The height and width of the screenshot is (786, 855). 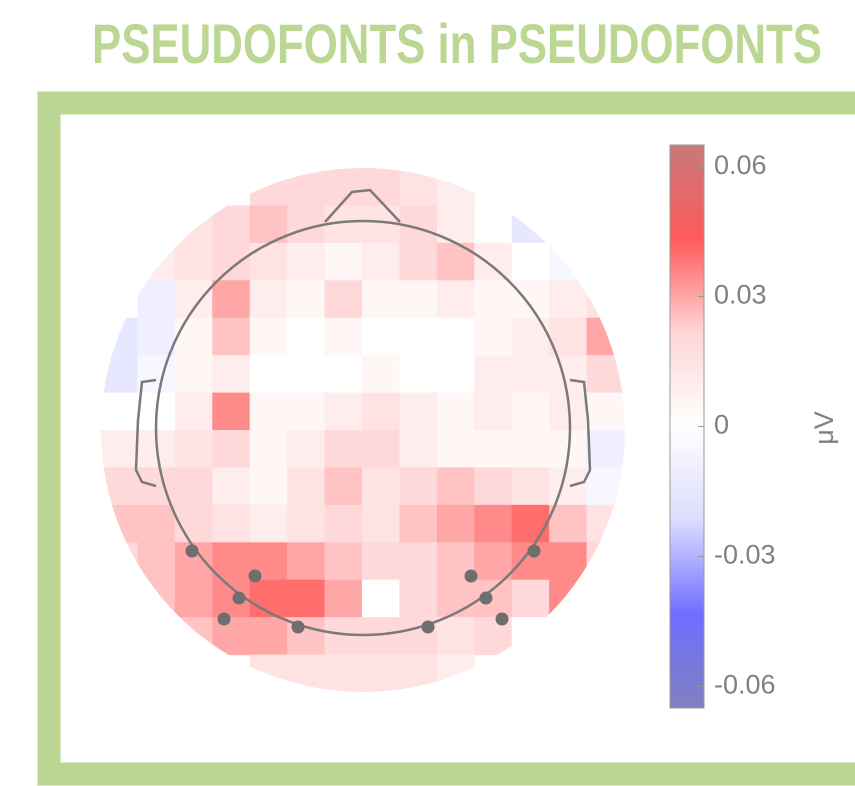 What do you see at coordinates (740, 165) in the screenshot?
I see `colorbar-tick-label: 0.06` at bounding box center [740, 165].